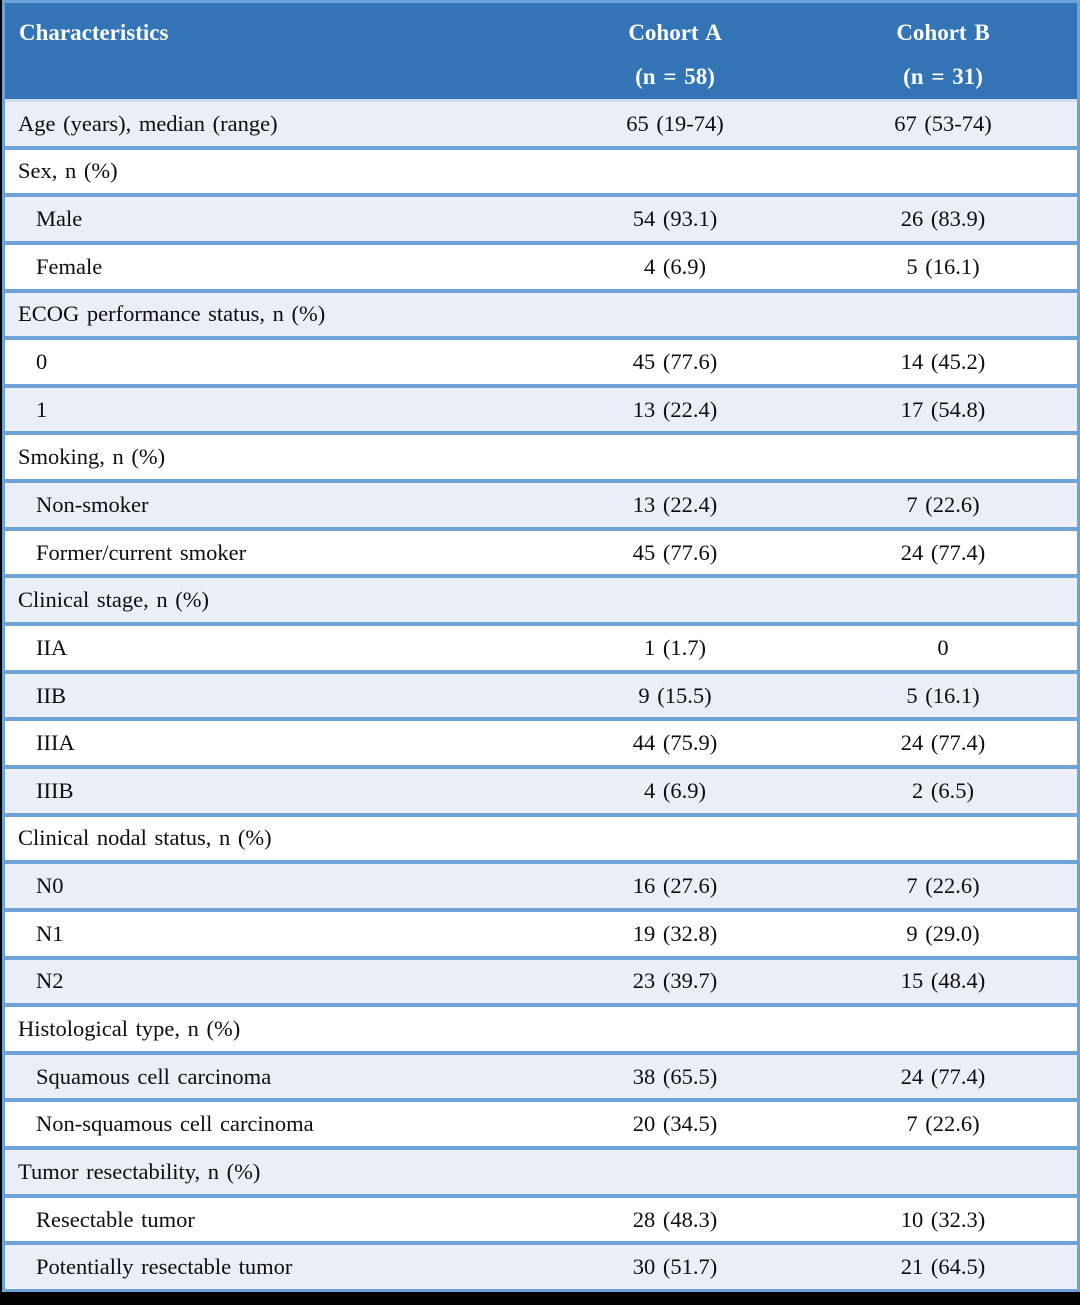 This screenshot has width=1080, height=1305. What do you see at coordinates (541, 788) in the screenshot?
I see `table-row-stage-iiib: IIIB 4 (6.9) 2 (6.5)` at bounding box center [541, 788].